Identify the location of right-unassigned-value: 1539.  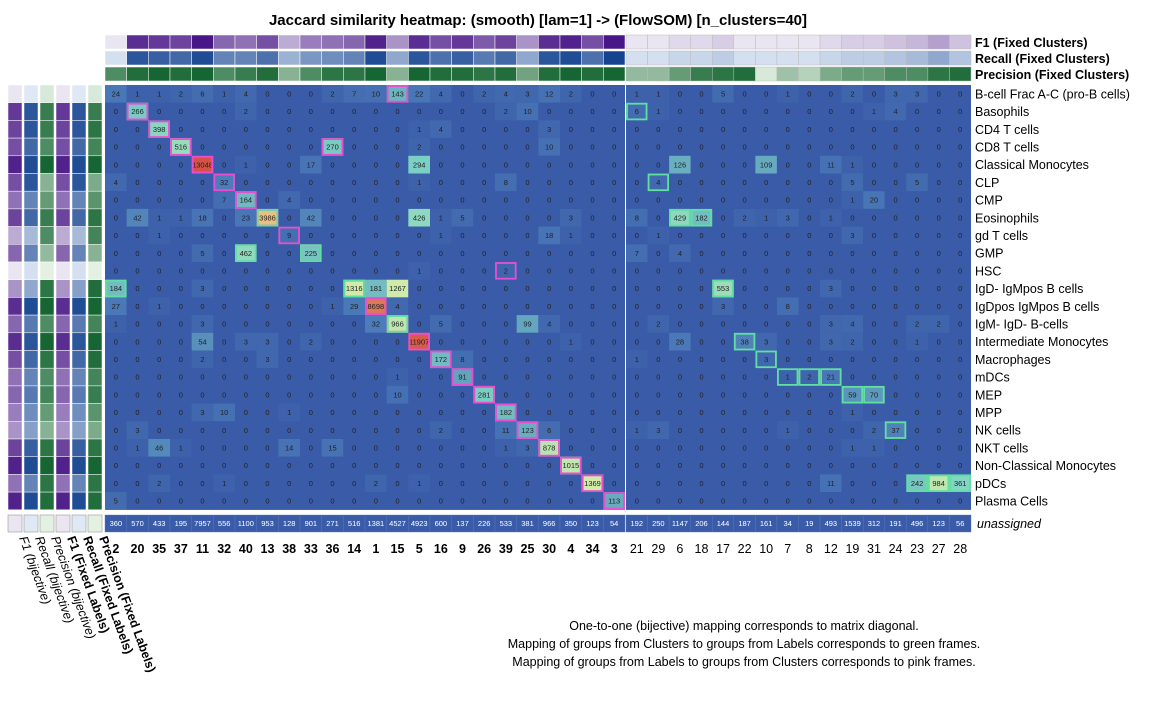
(852, 523).